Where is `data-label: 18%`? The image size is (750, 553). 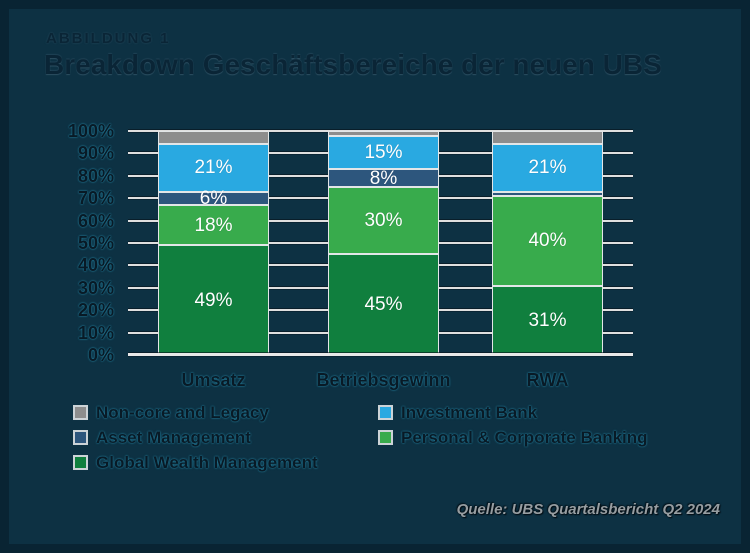 data-label: 18% is located at coordinates (213, 225).